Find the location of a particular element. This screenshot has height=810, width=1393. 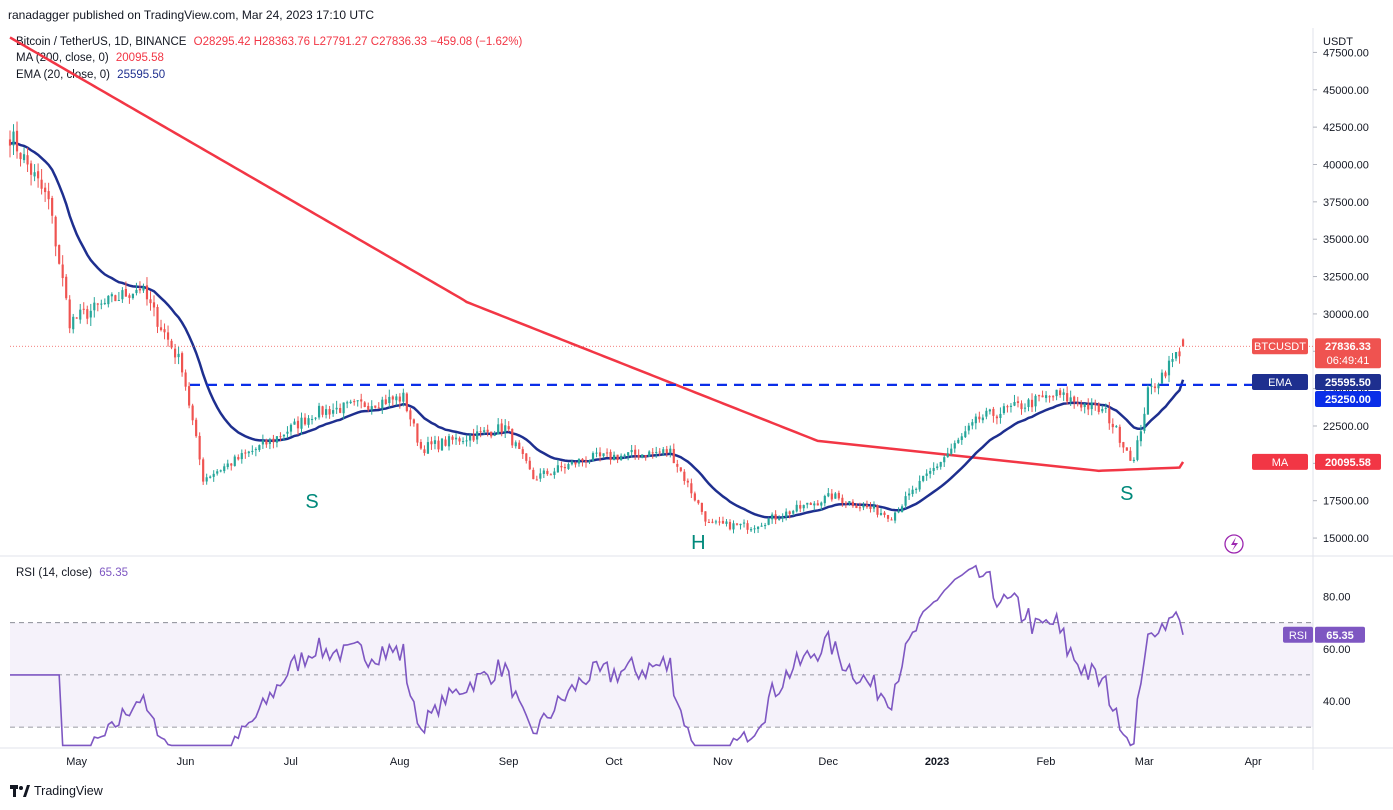

ema-price-label-tag is located at coordinates (1280, 382).